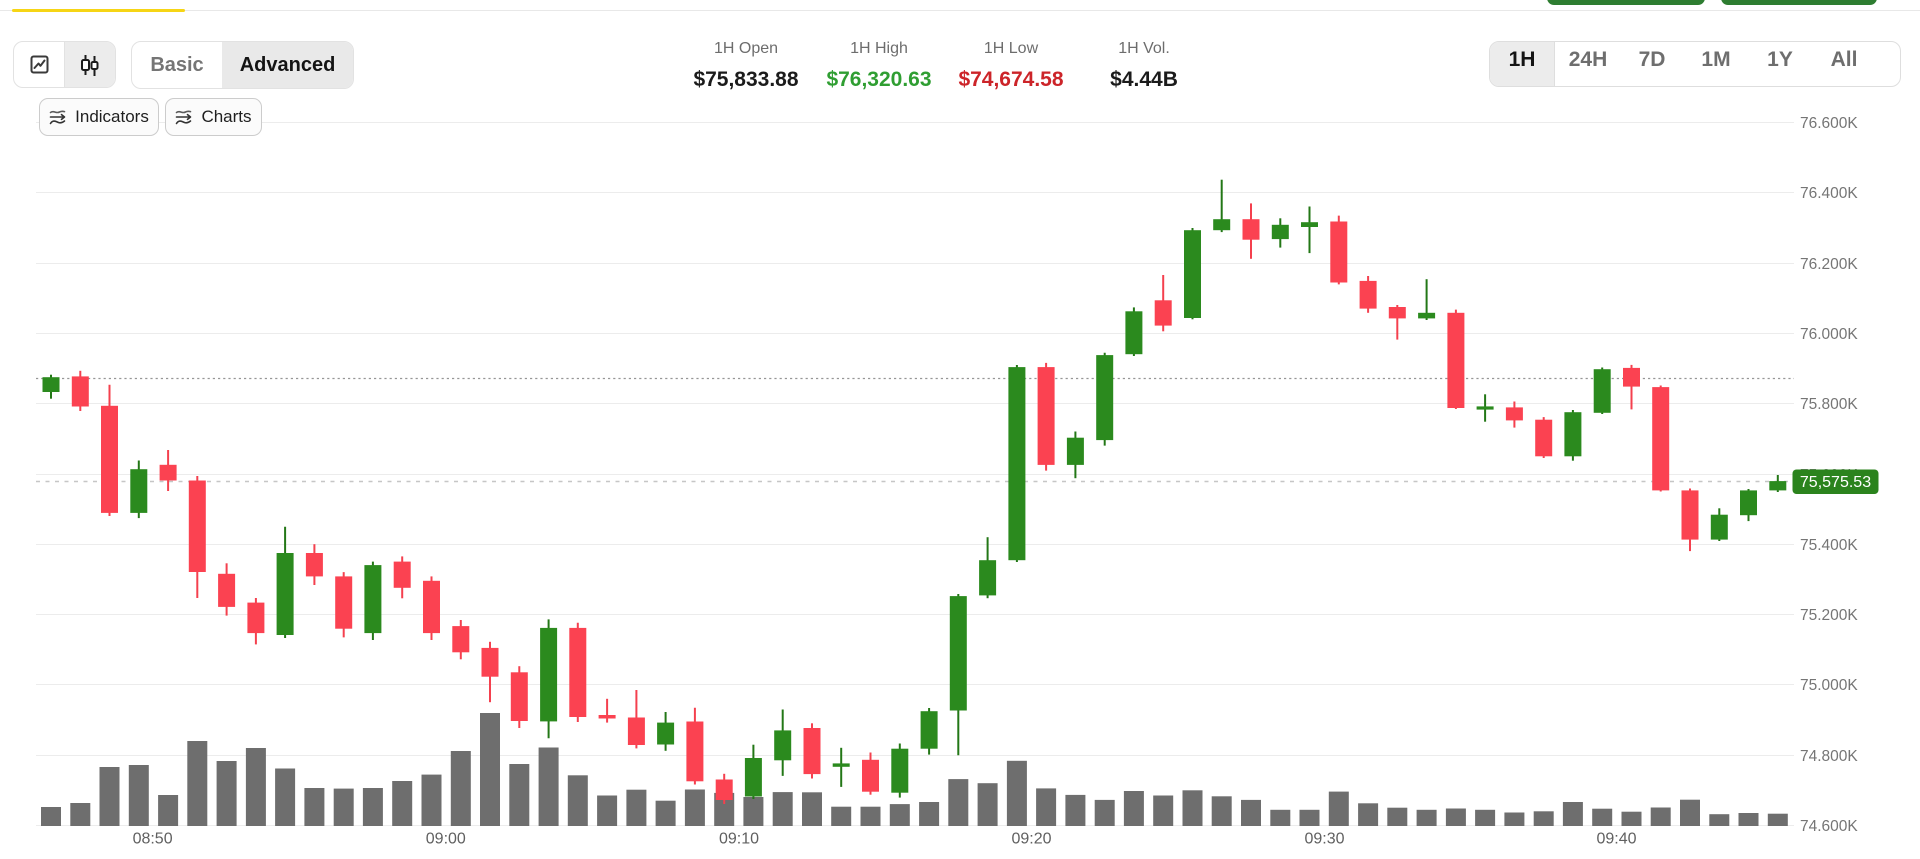 This screenshot has width=1920, height=859. Describe the element at coordinates (1835, 482) in the screenshot. I see `svg-text: 75,575.53` at that location.